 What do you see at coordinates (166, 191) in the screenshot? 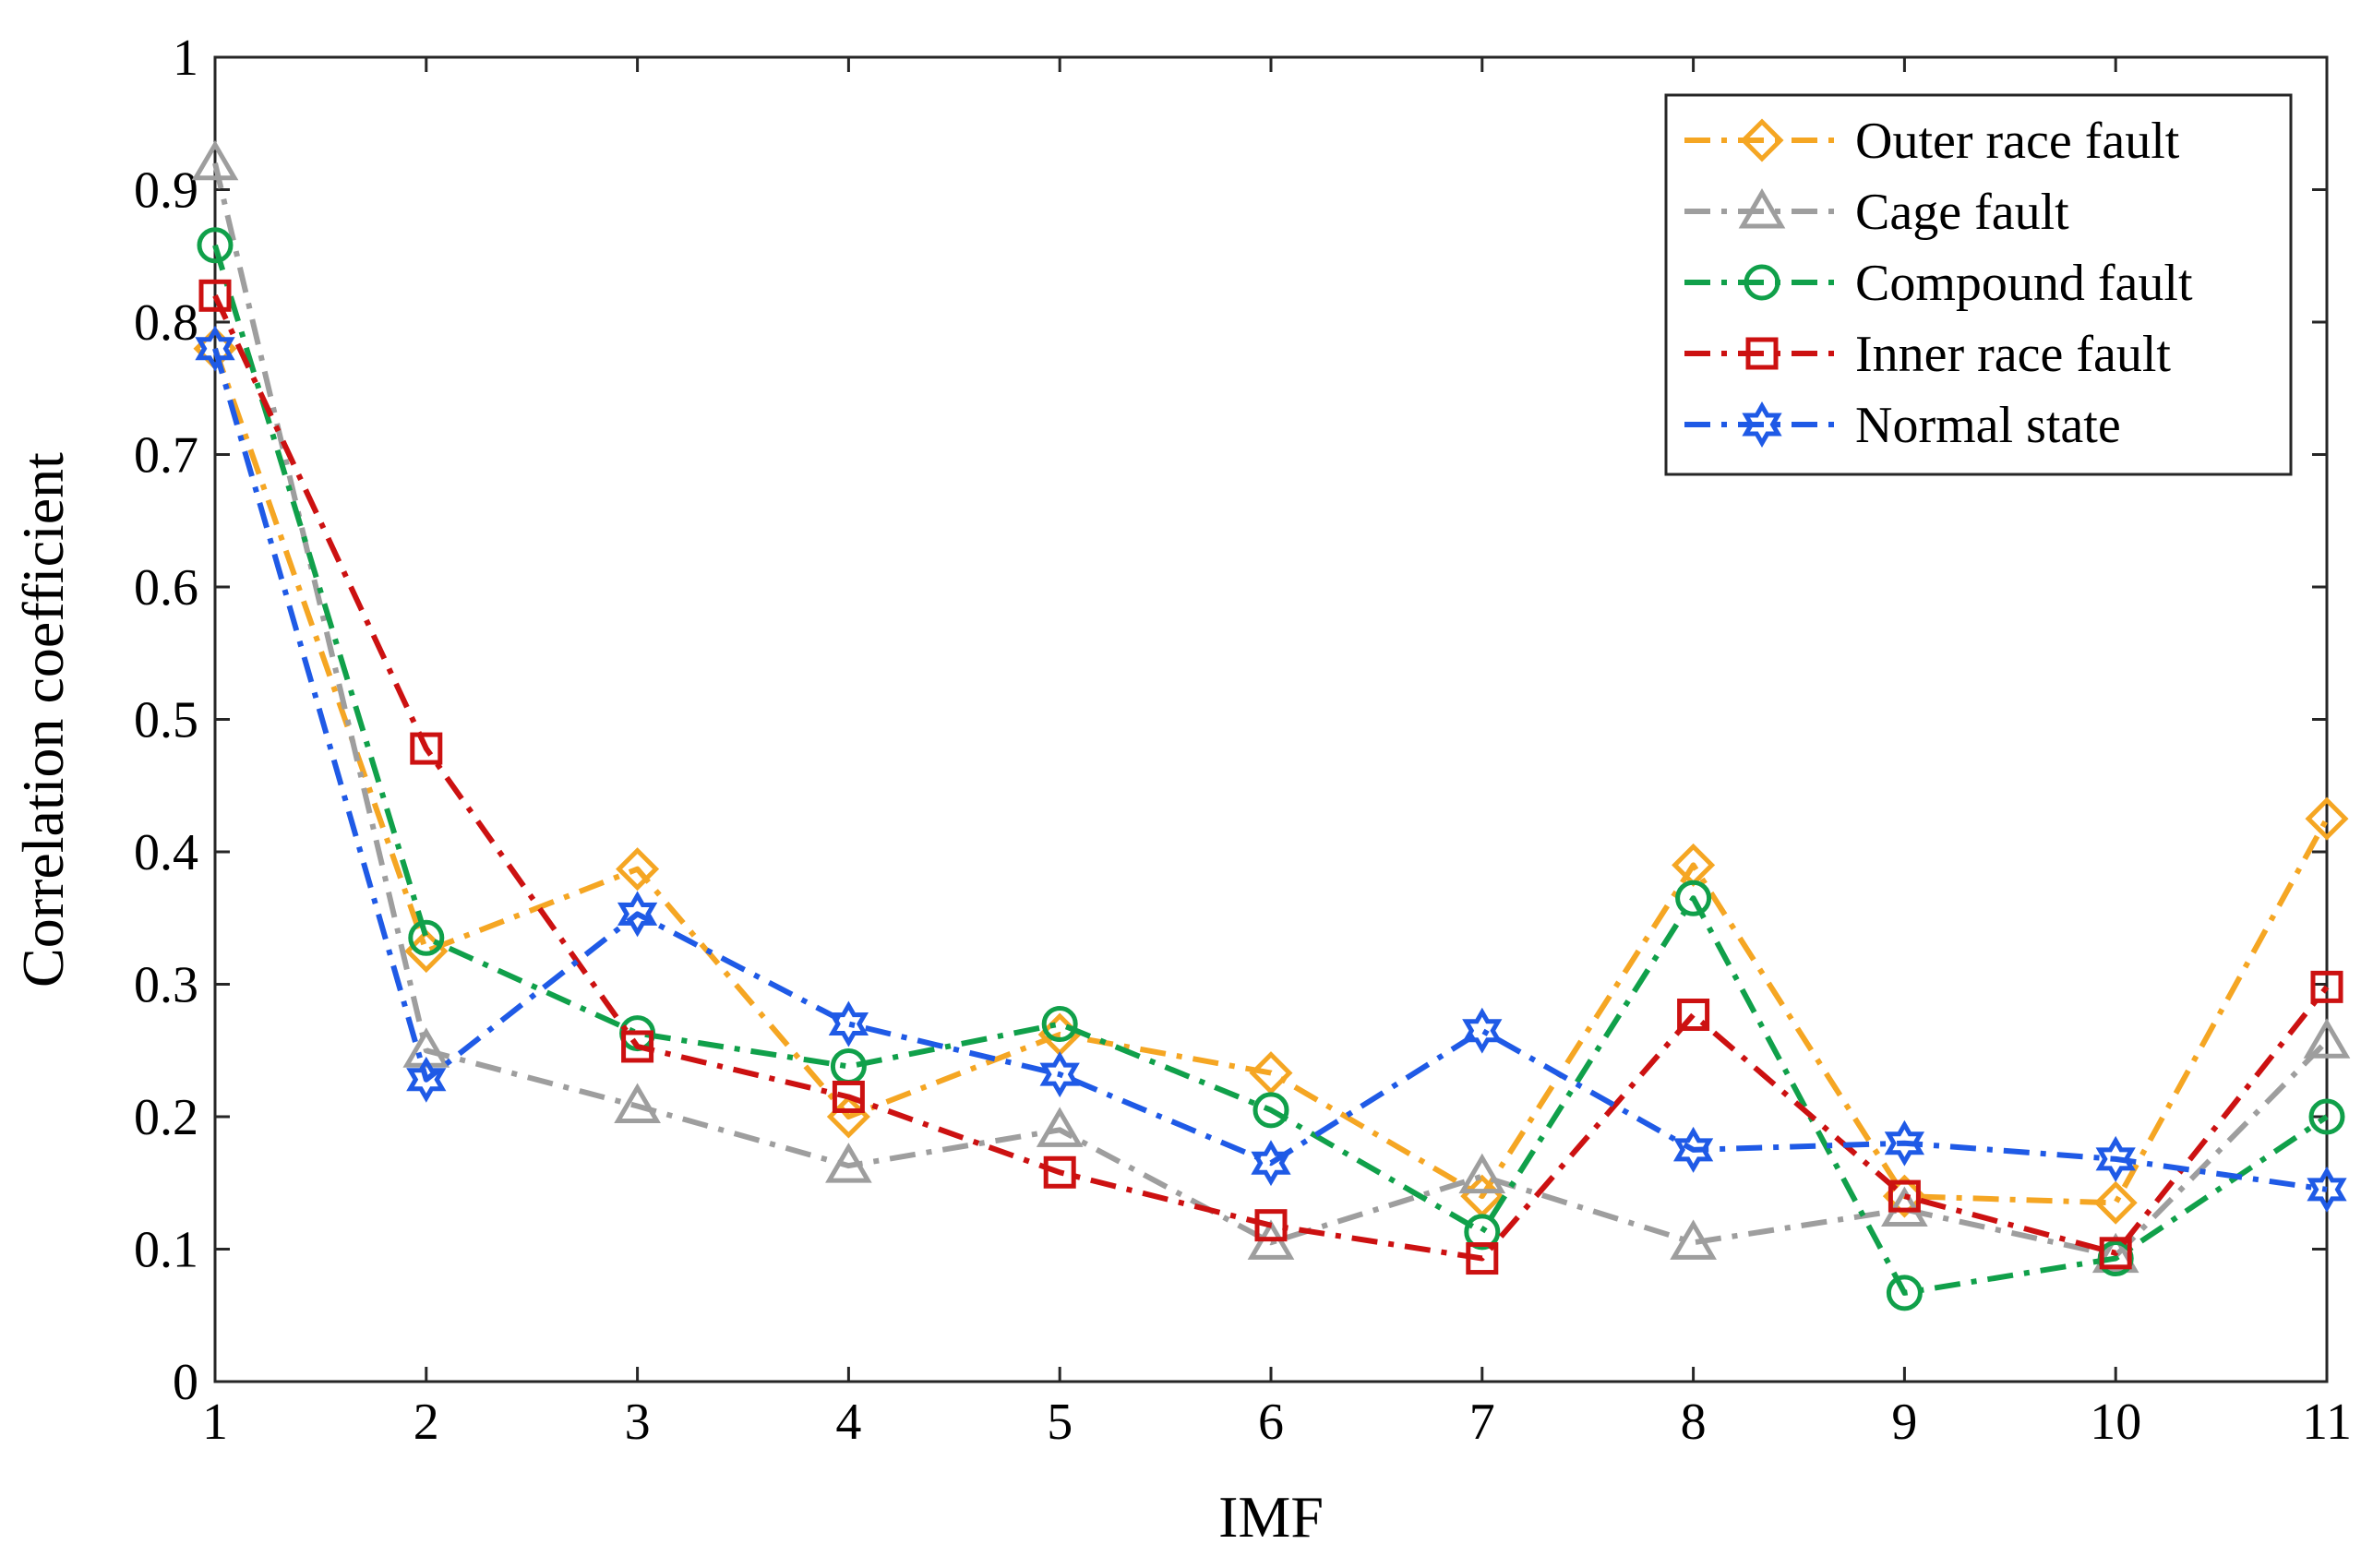
I see `y-tick-label: 0.9` at bounding box center [166, 191].